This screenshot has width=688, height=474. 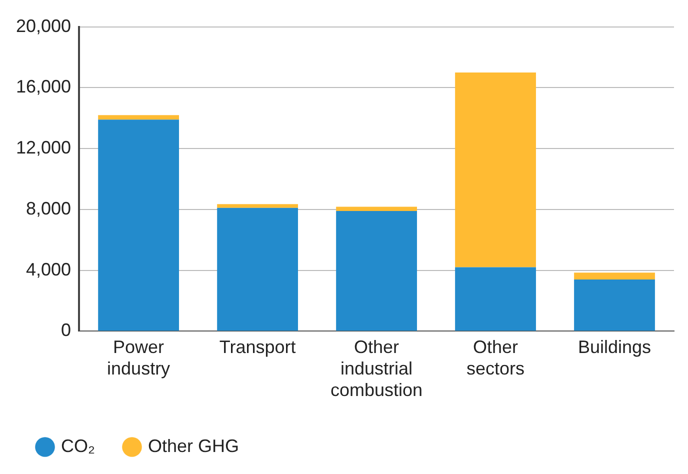 What do you see at coordinates (495, 357) in the screenshot?
I see `x-tick-label: Other sectors` at bounding box center [495, 357].